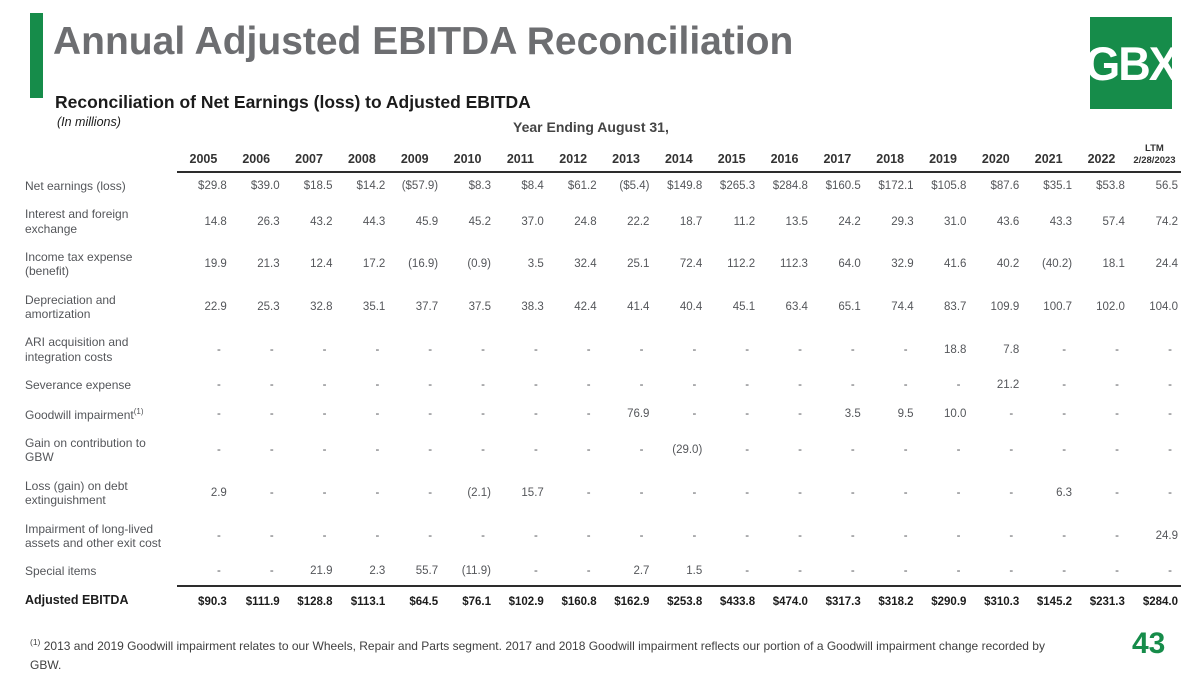  I want to click on value-cell: 37.0, so click(532, 221).